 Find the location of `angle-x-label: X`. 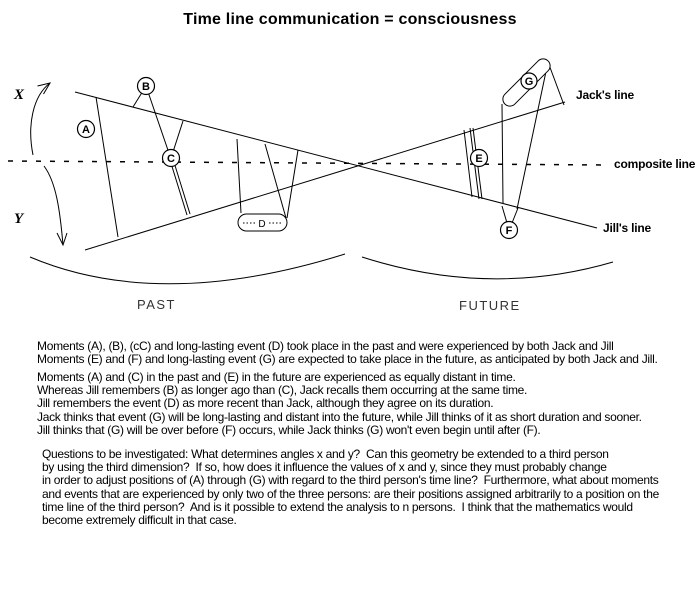

angle-x-label: X is located at coordinates (19, 95).